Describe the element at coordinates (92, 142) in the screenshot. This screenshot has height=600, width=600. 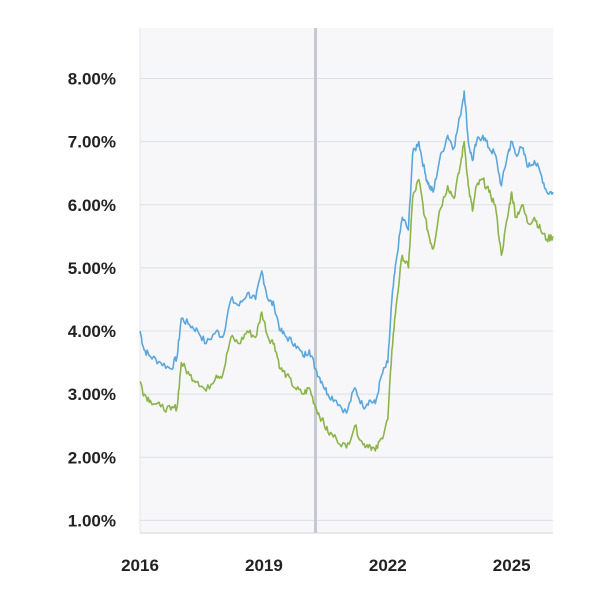
I see `y-tick-label: 7.00%` at that location.